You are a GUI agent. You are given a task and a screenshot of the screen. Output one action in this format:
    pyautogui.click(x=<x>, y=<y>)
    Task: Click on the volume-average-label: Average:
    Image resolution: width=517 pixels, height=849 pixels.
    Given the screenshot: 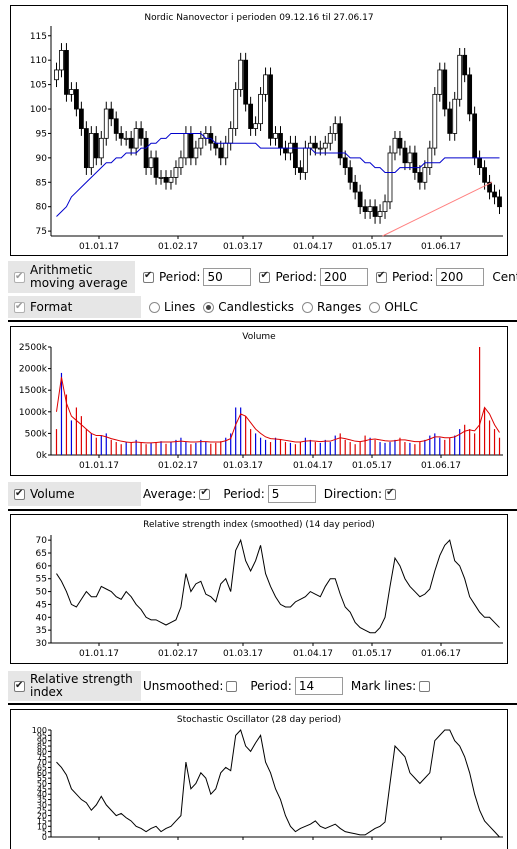 What is the action you would take?
    pyautogui.click(x=170, y=494)
    